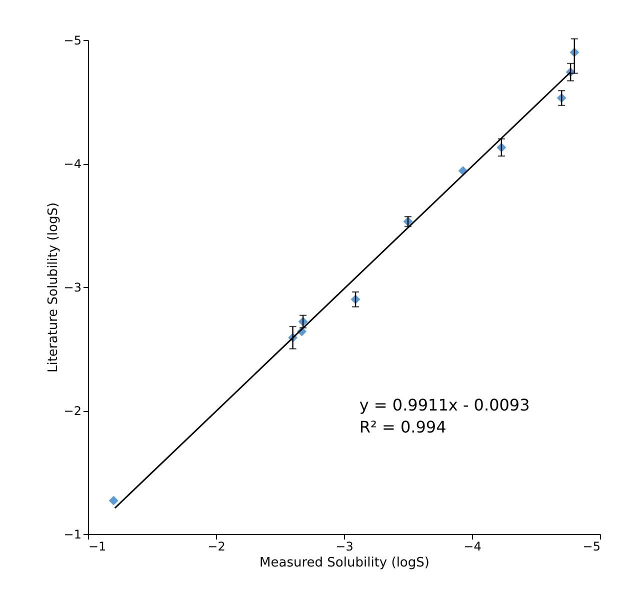  I want to click on x-tick-label: −4, so click(473, 547).